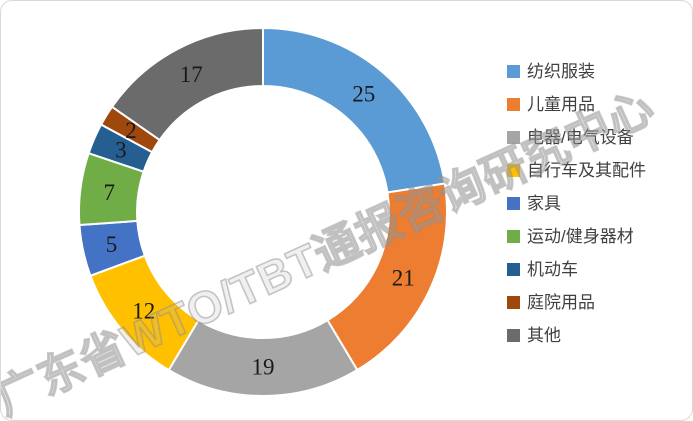 The image size is (693, 421). Describe the element at coordinates (561, 71) in the screenshot. I see `legend-label: 纺织服装` at that location.